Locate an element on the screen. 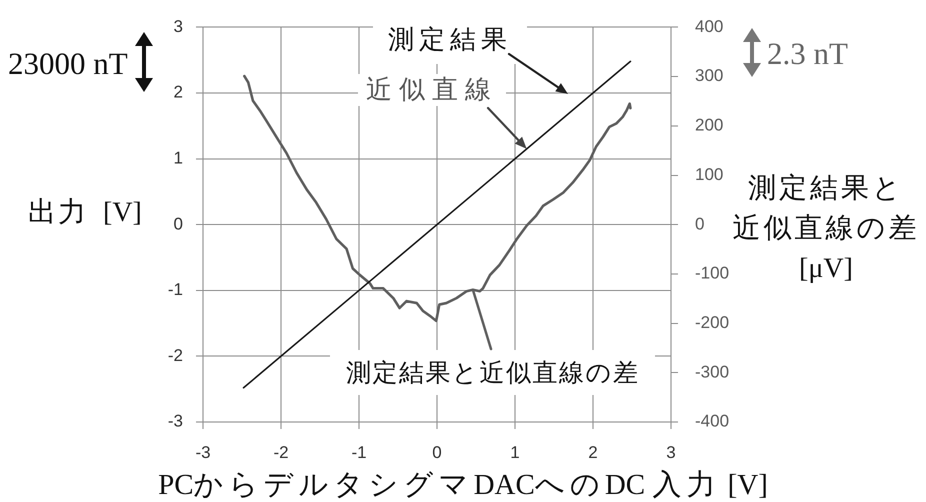 Image resolution: width=926 pixels, height=502 pixels. y-axis-title: 出力 [V] is located at coordinates (85, 211).